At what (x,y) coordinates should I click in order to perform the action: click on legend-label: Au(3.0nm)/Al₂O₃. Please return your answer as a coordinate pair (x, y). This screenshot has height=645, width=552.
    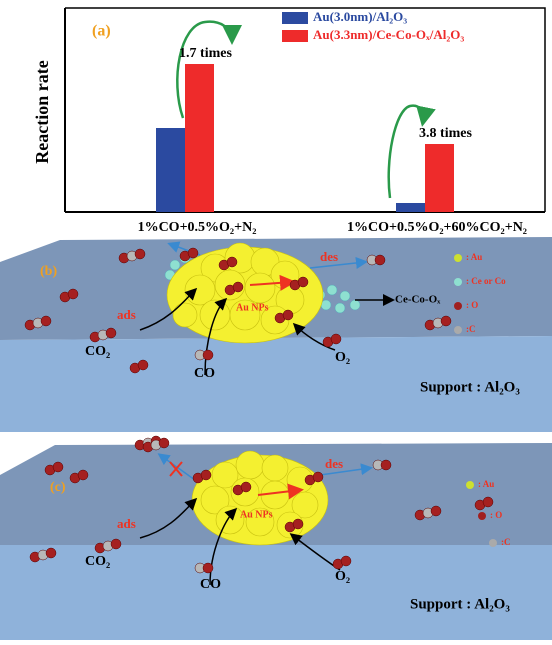
    Looking at the image, I should click on (360, 16).